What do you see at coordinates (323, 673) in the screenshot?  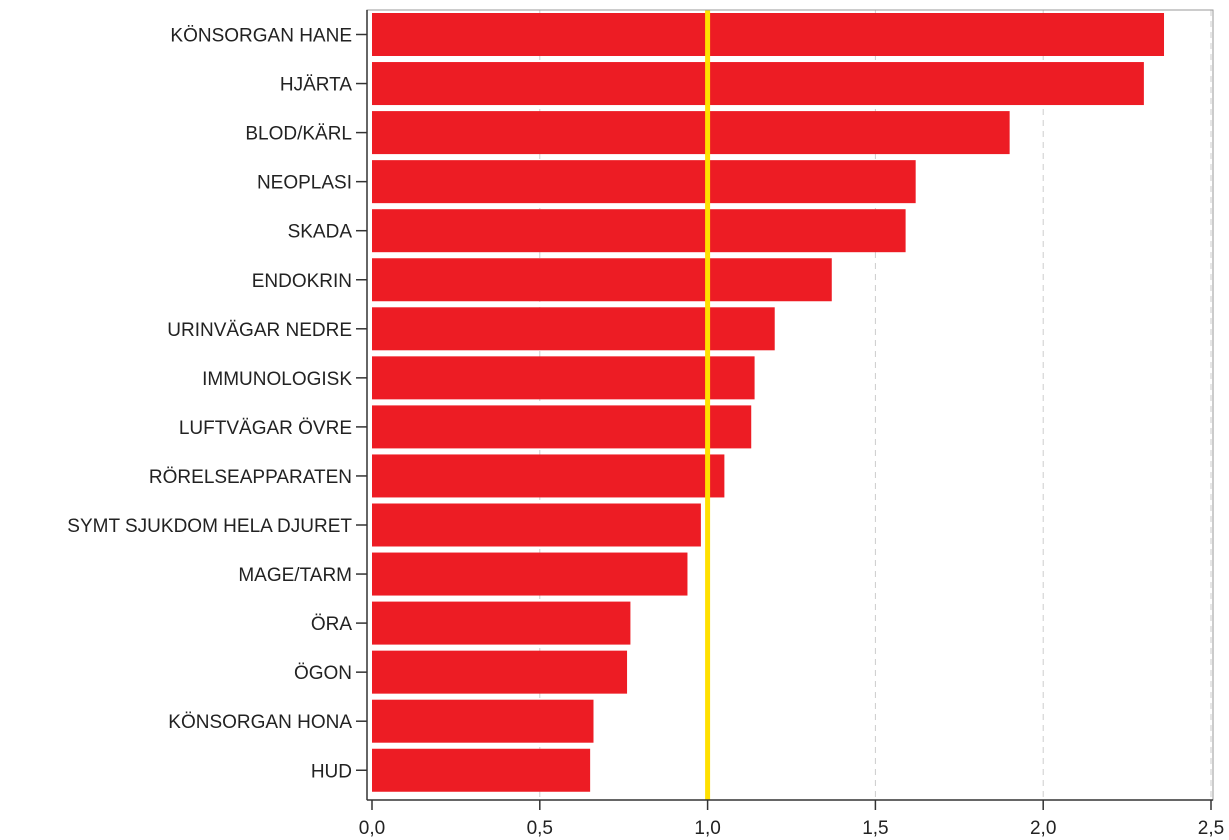 I see `category-label: ÖGON` at bounding box center [323, 673].